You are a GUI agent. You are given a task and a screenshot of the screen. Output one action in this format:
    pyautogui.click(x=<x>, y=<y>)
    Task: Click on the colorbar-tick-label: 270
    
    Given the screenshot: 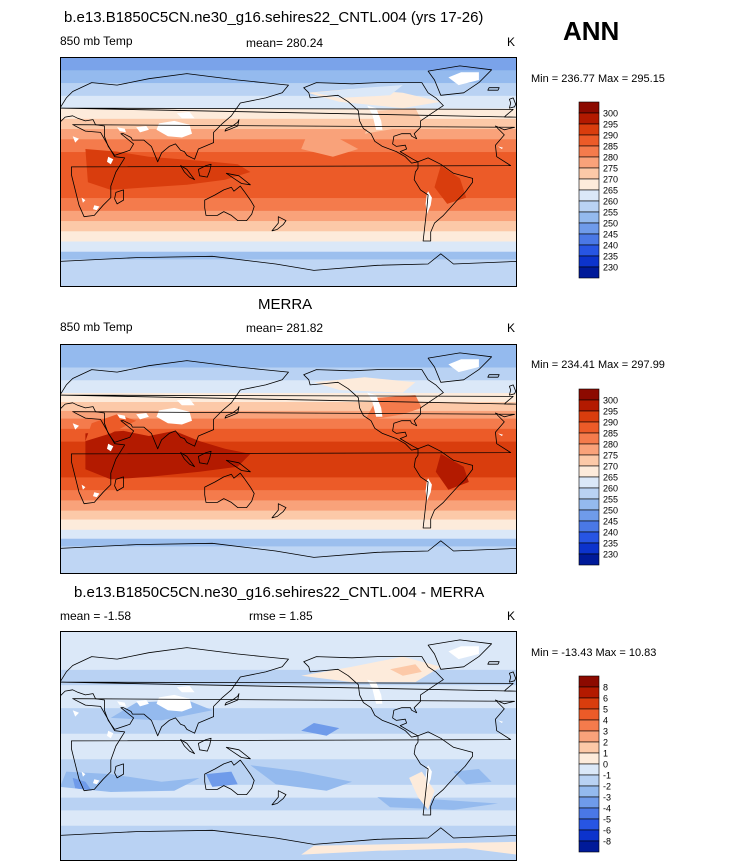 What is the action you would take?
    pyautogui.click(x=610, y=180)
    